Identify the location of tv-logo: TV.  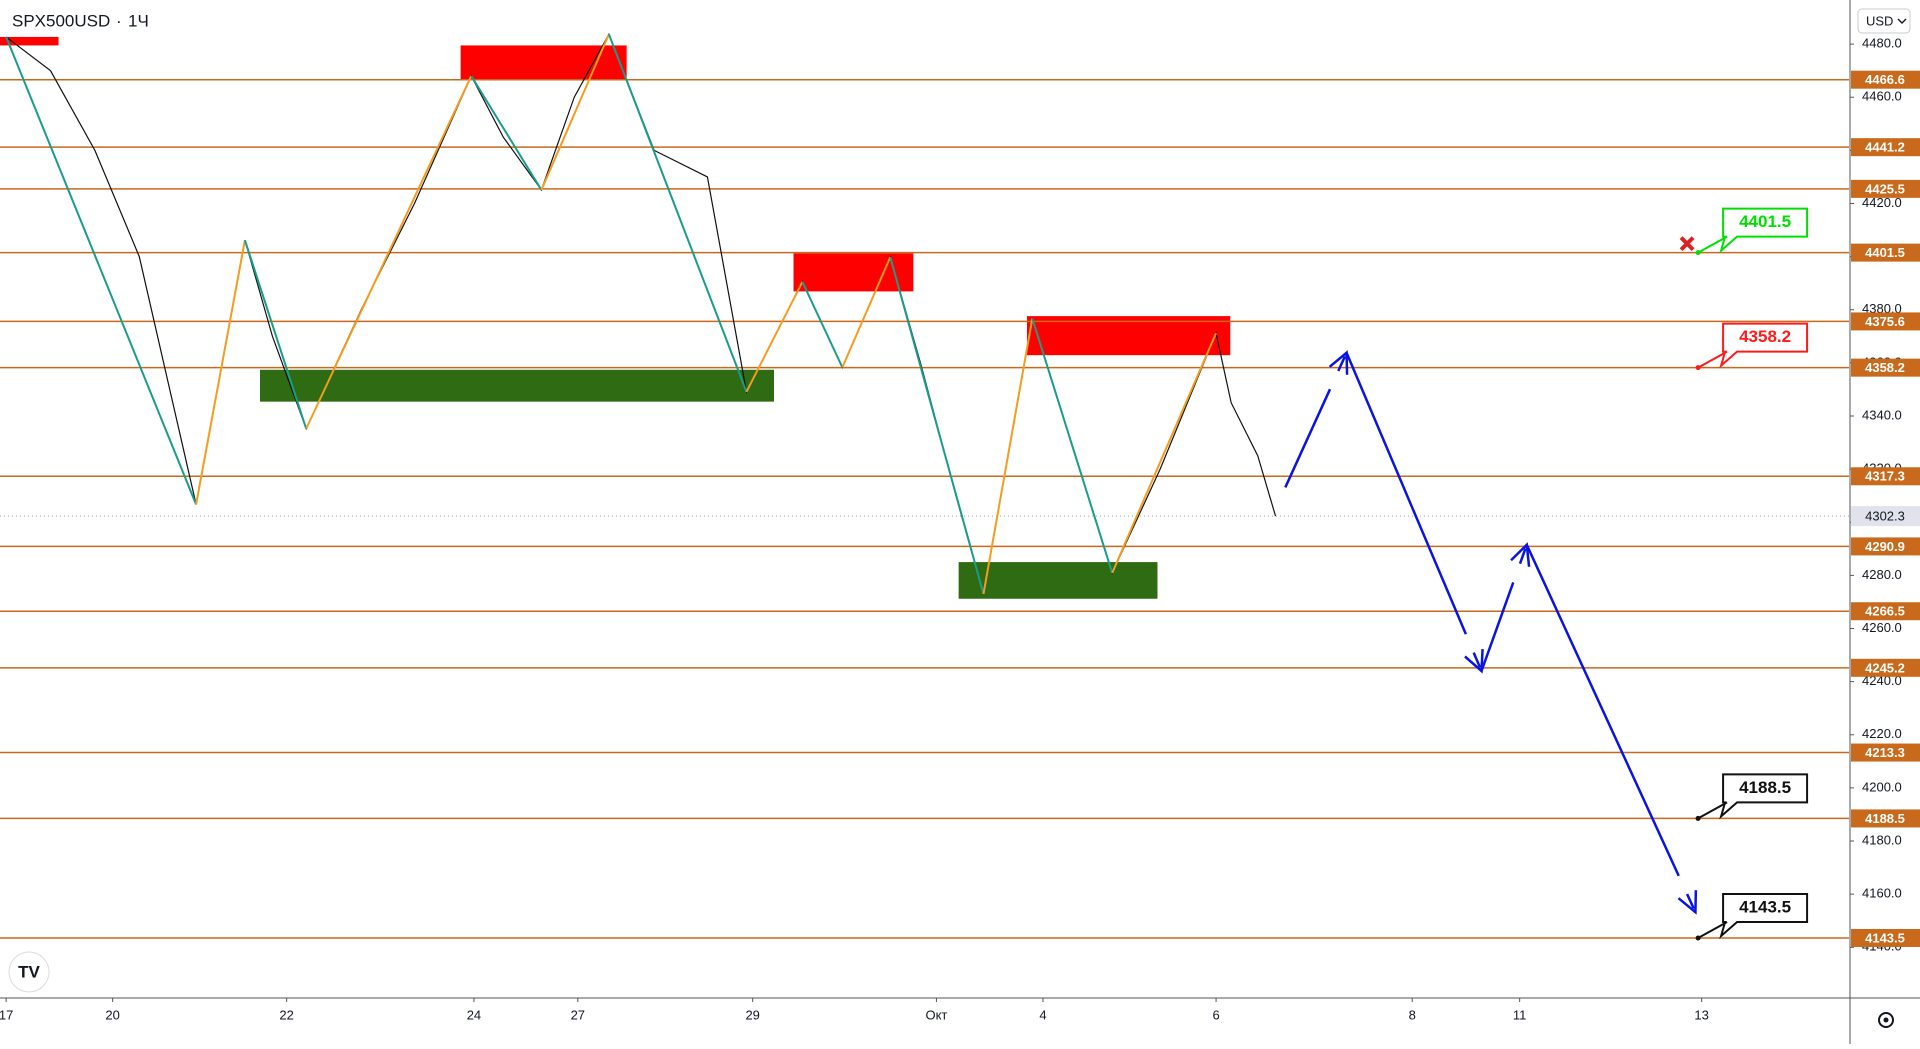
(29, 972).